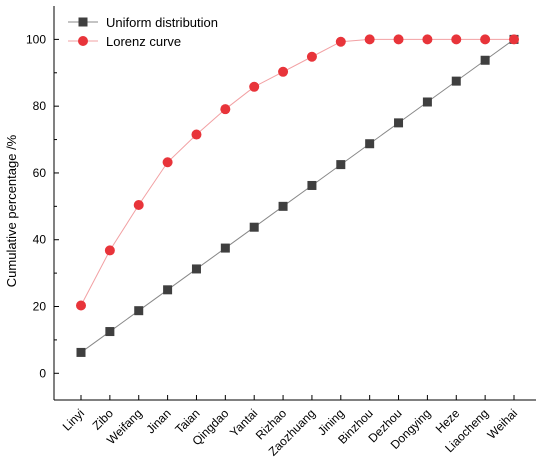  What do you see at coordinates (42, 373) in the screenshot?
I see `y-tick-label: 0` at bounding box center [42, 373].